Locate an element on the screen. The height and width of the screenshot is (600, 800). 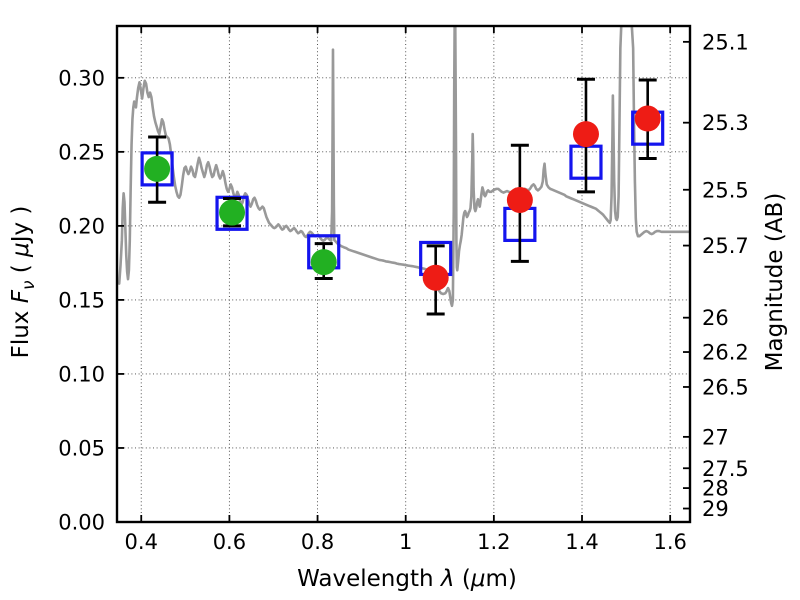
x-tick-label: 0.6 is located at coordinates (229, 542).